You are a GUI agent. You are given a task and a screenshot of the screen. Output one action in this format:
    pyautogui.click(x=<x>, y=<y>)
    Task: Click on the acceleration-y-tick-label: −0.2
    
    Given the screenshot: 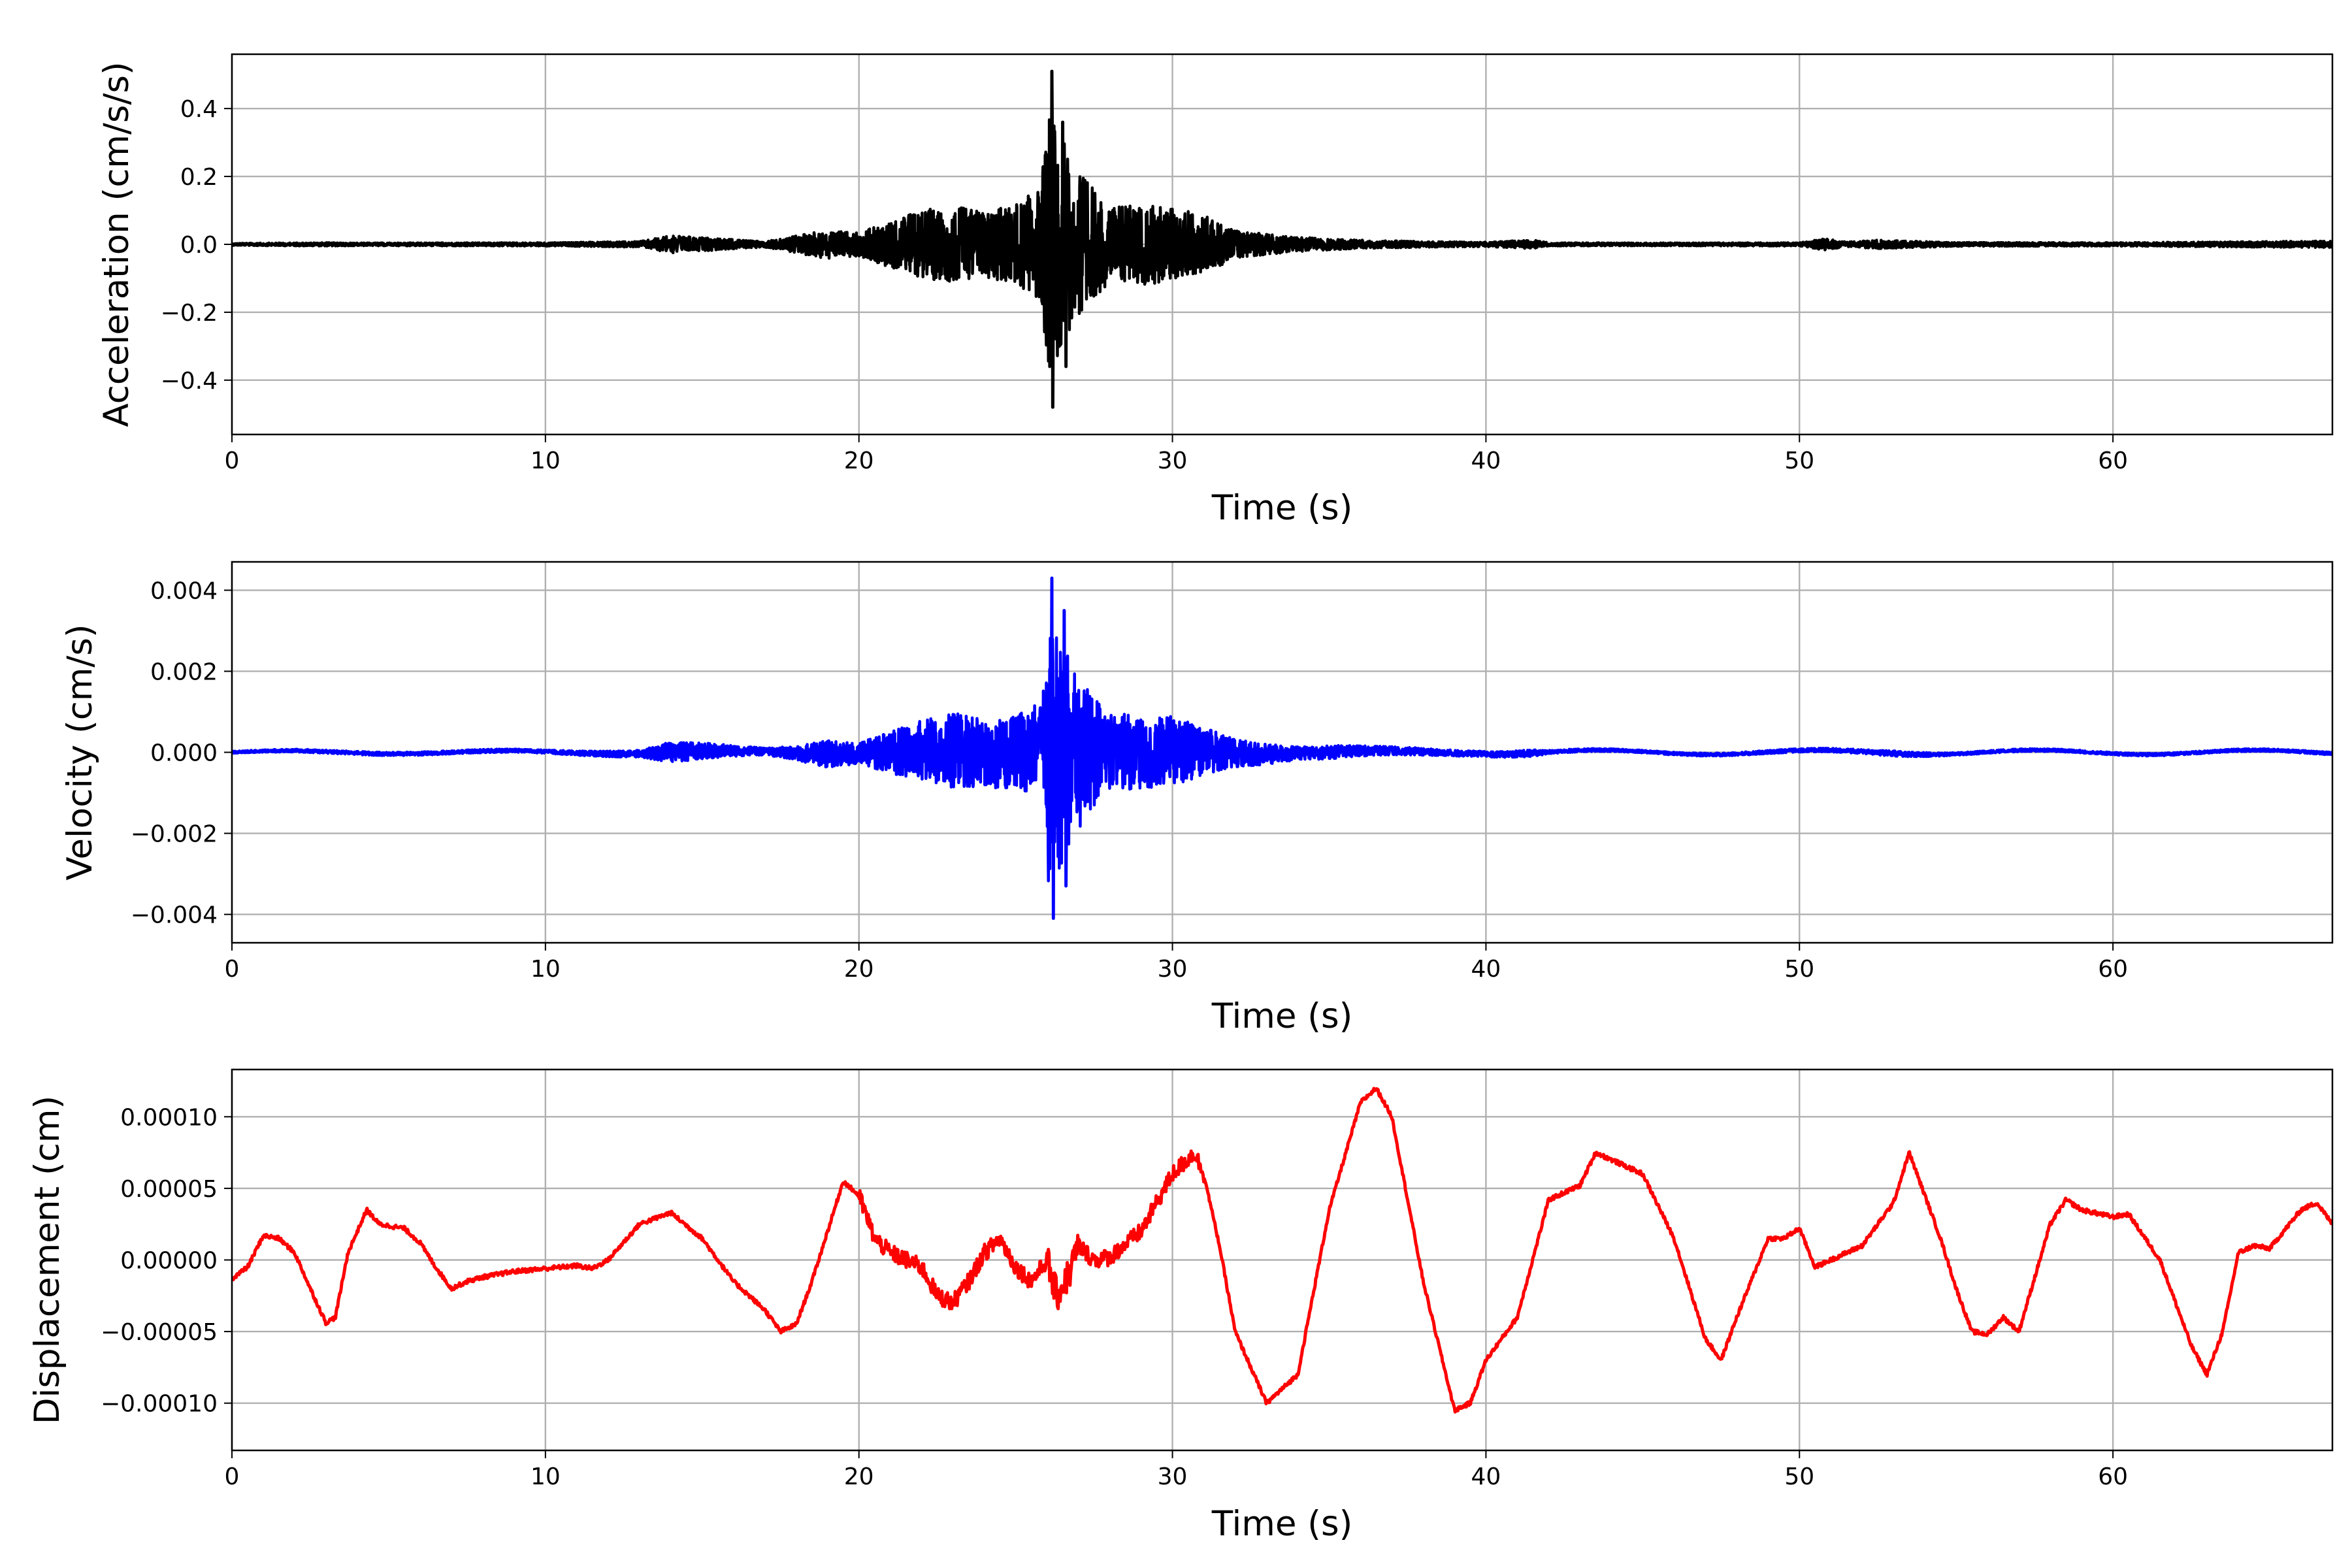 What is the action you would take?
    pyautogui.click(x=189, y=313)
    